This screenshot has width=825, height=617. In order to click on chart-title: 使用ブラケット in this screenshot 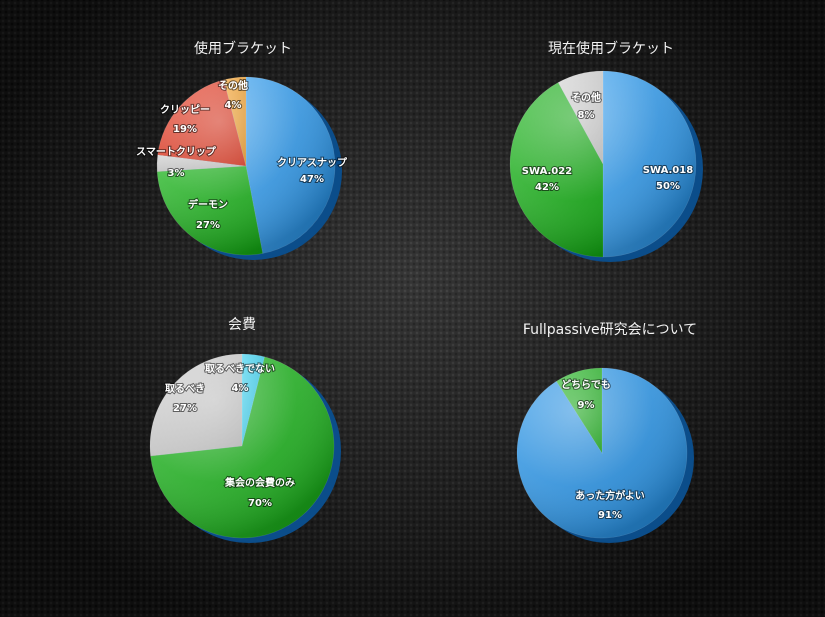, I will do `click(243, 48)`.